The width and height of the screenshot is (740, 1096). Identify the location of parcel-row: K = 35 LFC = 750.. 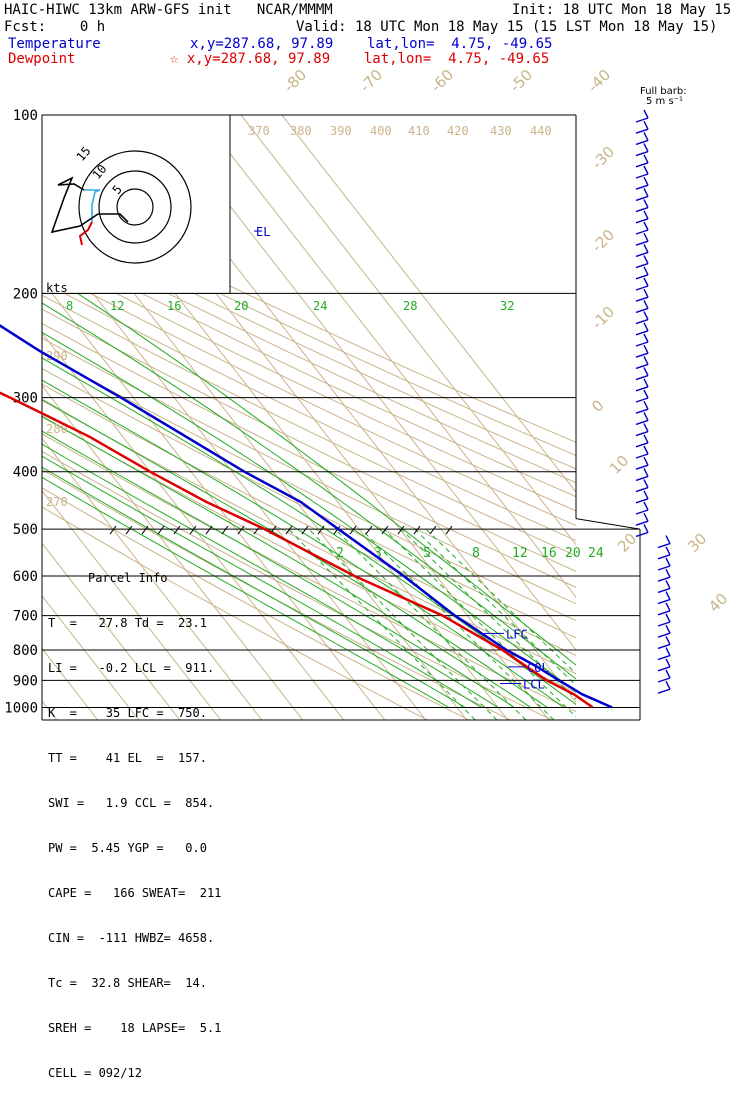
(127, 713).